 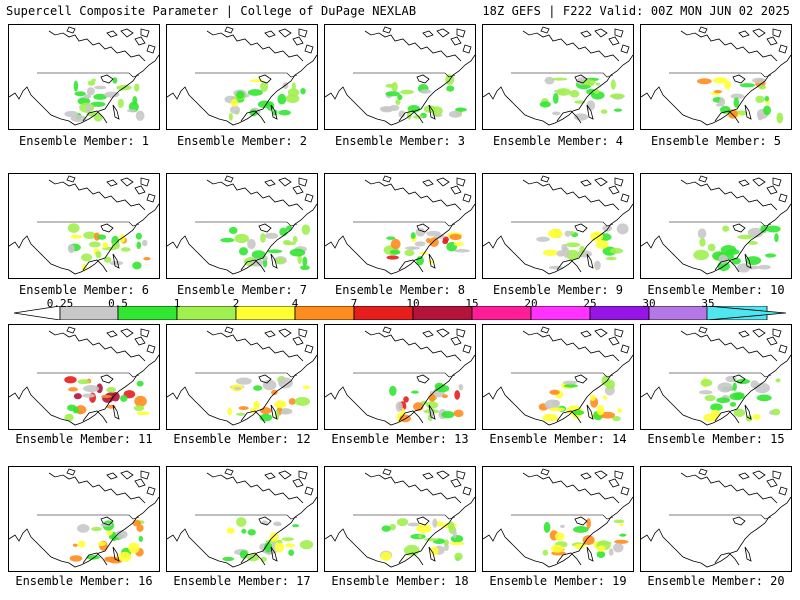 I want to click on ensemble-member-label: Ensemble Member: 2, so click(x=242, y=141).